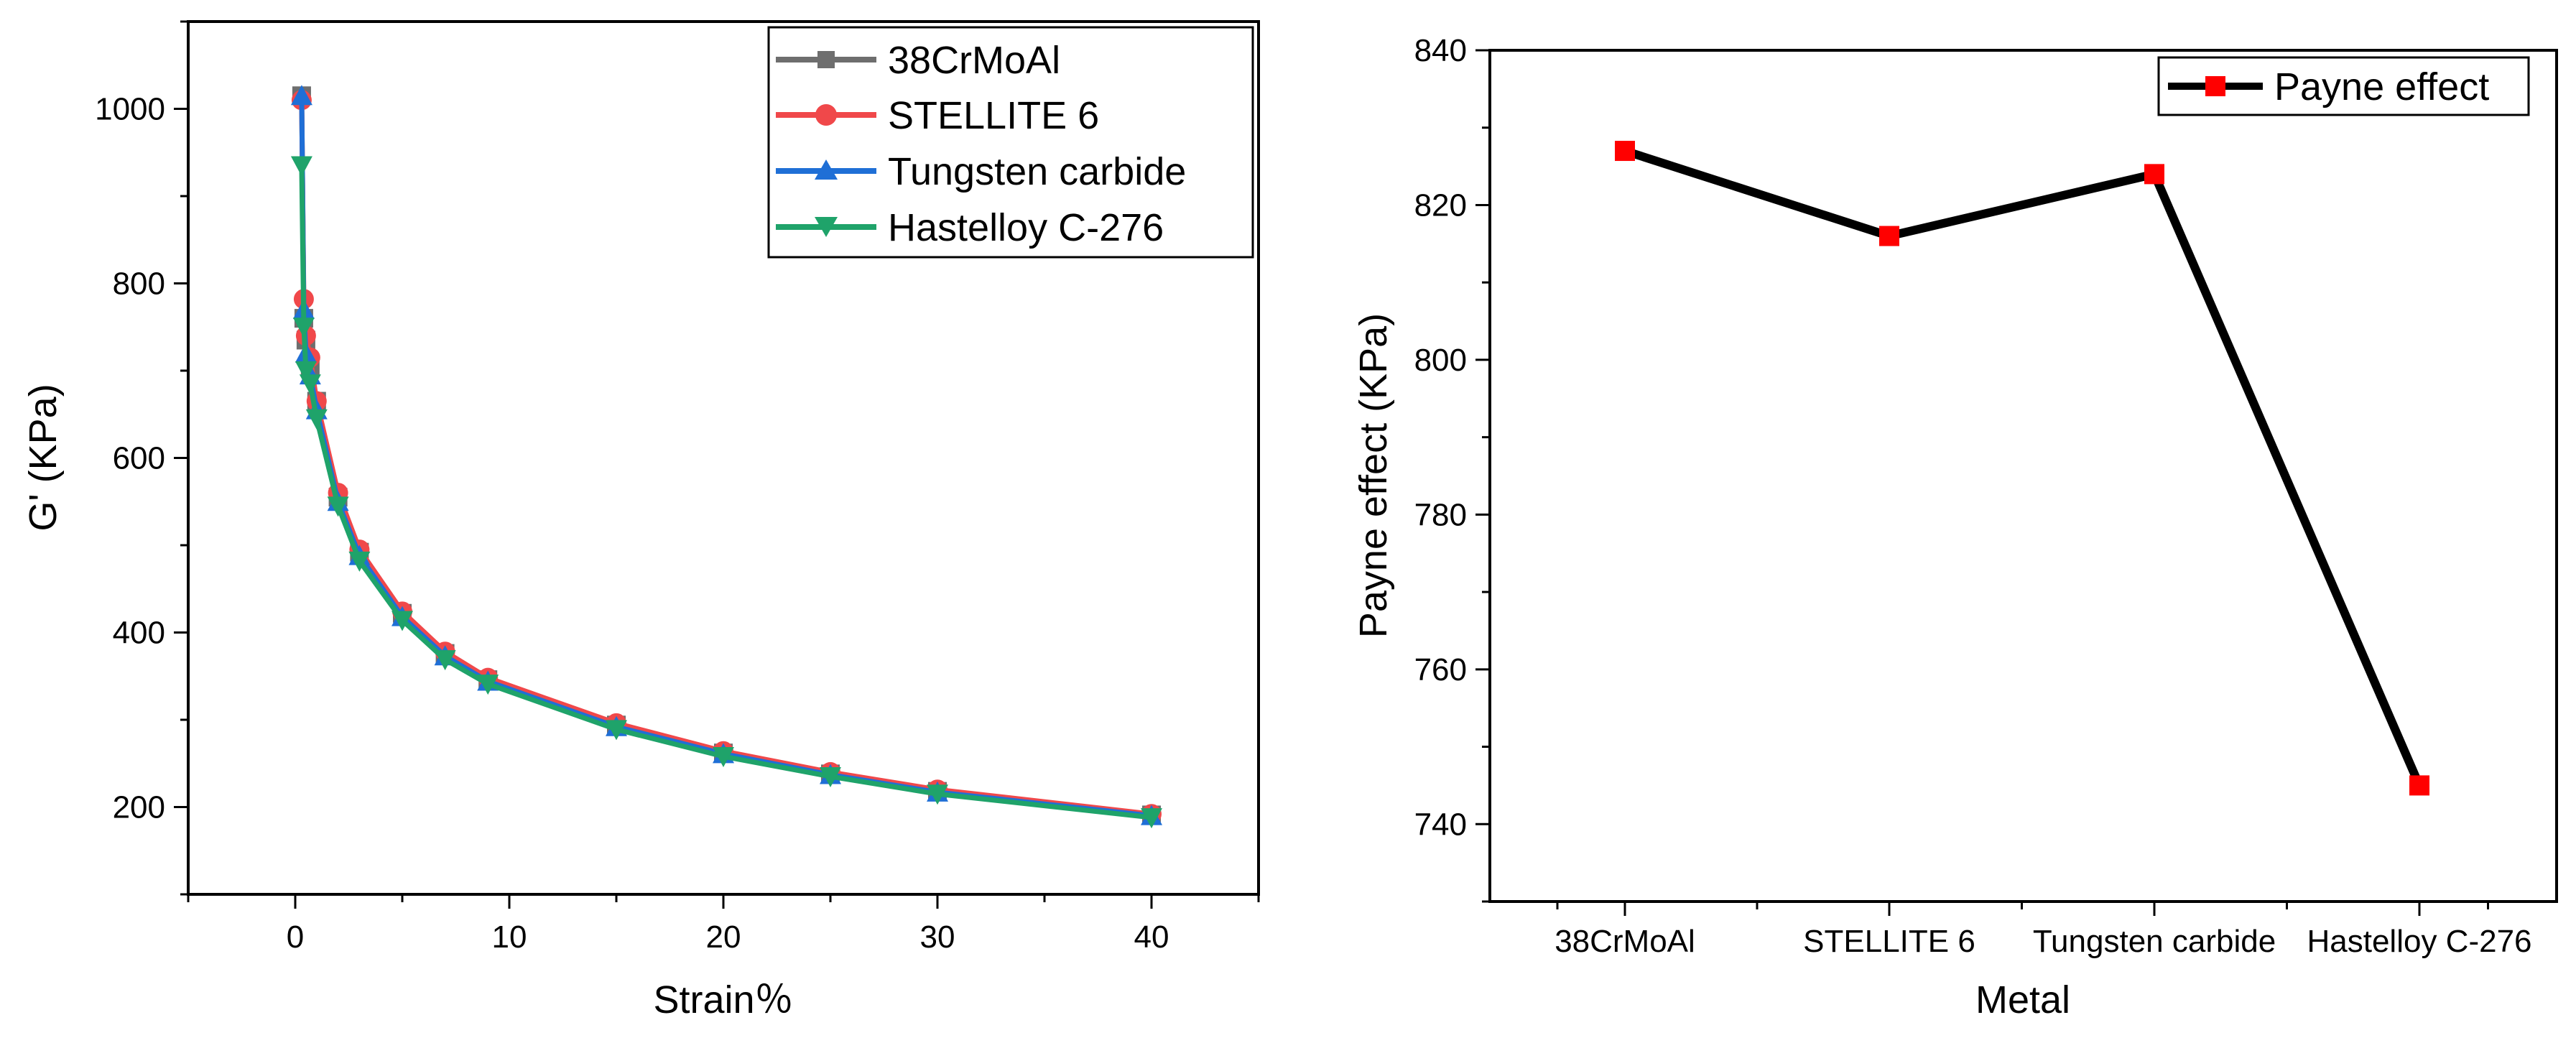 The image size is (2576, 1038). What do you see at coordinates (1625, 151) in the screenshot?
I see `point-payne-effect-38crmoal` at bounding box center [1625, 151].